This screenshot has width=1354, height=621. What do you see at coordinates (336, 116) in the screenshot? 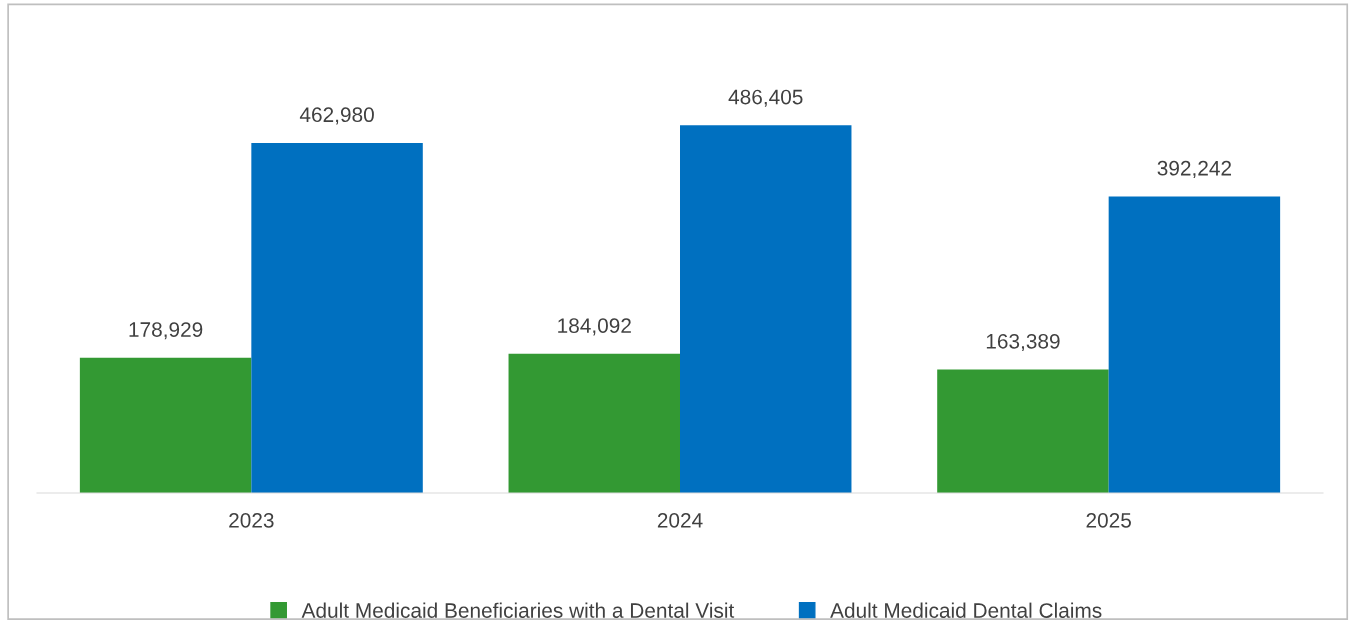
I see `data-label: 462,980` at bounding box center [336, 116].